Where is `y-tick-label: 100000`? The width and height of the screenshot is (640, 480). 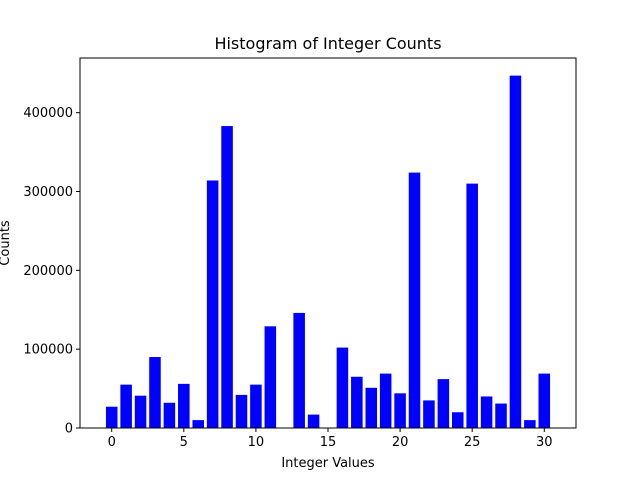
y-tick-label: 100000 is located at coordinates (48, 350).